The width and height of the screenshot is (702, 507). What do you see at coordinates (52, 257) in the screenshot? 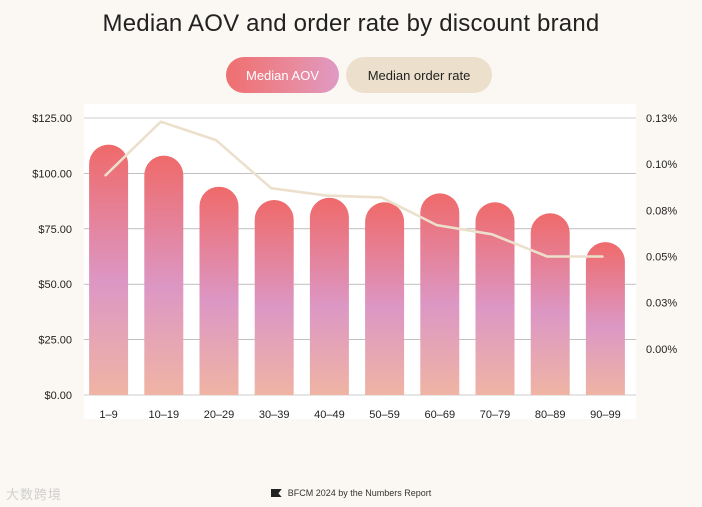
I see `left-y-axis: $0.00 $25.00 $50.00 $75.00 $100.00 $125.00` at bounding box center [52, 257].